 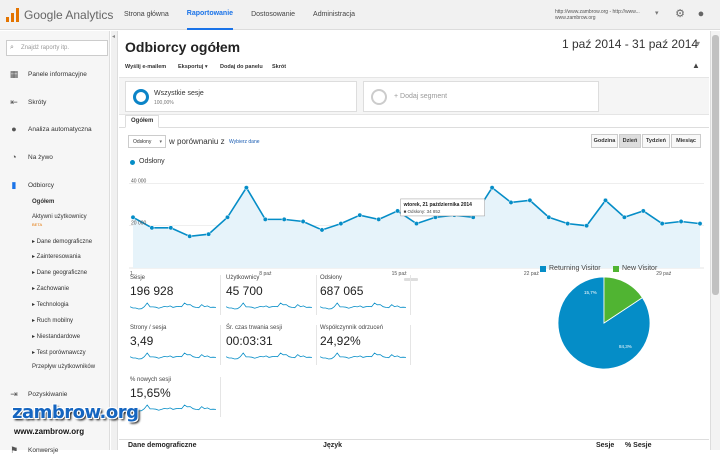 I want to click on sidebar-item-intelligence: ● Analiza automatyczna, so click(x=55, y=129).